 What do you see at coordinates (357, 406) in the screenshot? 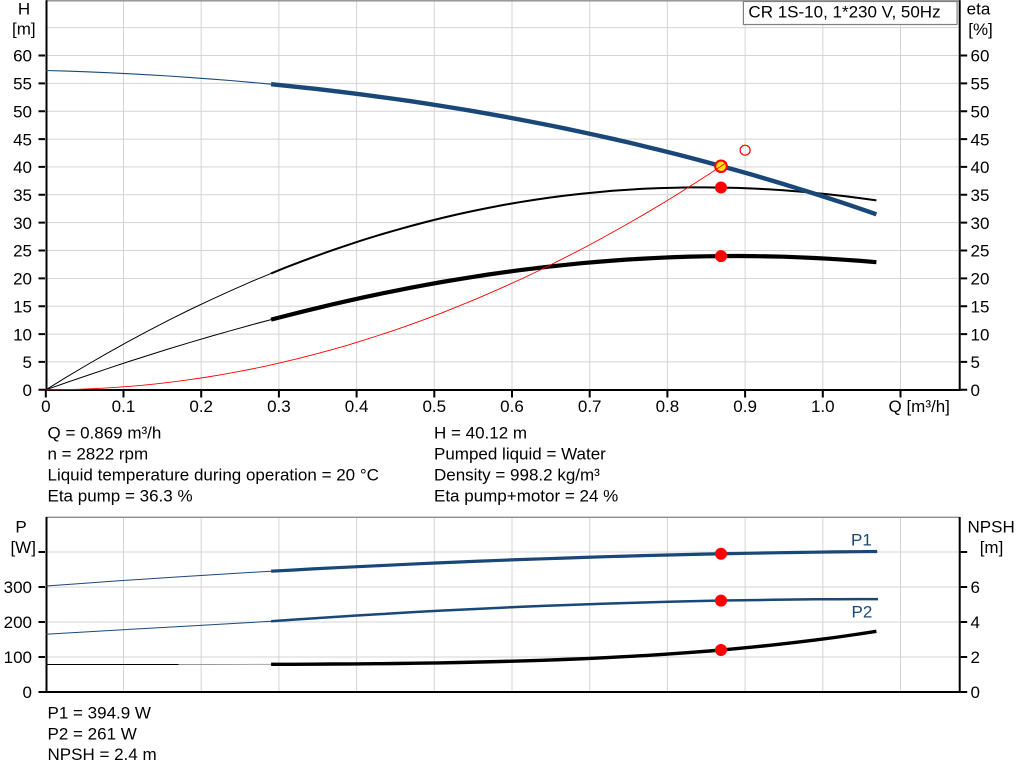
I see `svg-text: 0.4` at bounding box center [357, 406].